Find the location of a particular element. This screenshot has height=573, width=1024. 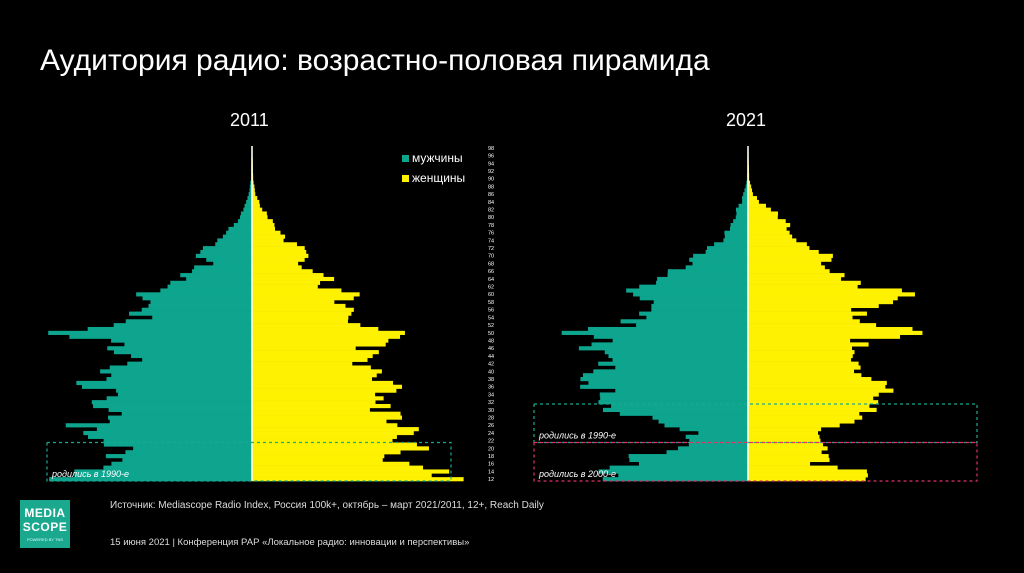

legend-item-women: женщины is located at coordinates (433, 178).